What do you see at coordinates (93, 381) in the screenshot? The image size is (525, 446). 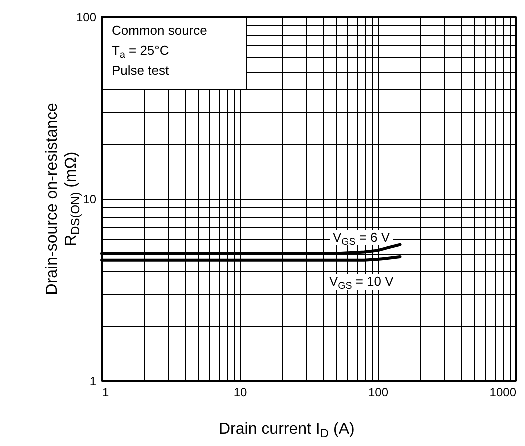 I see `y-tick-label: 1` at bounding box center [93, 381].